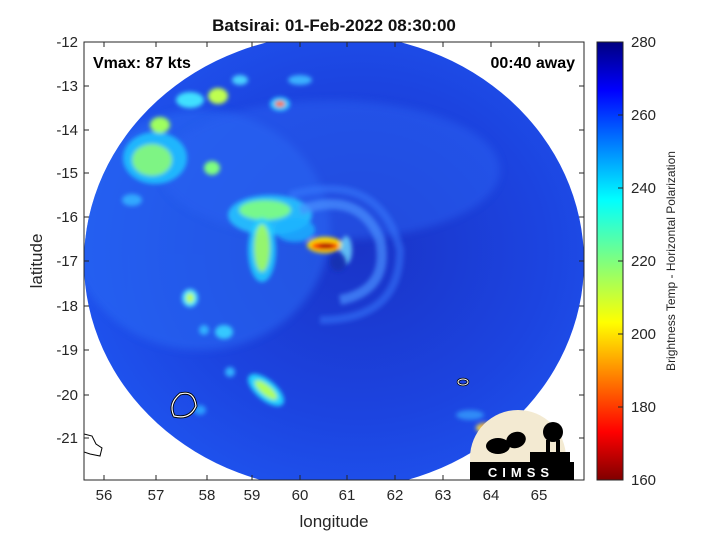 This screenshot has height=540, width=720. What do you see at coordinates (338, 262) in the screenshot?
I see `cyclone-eye` at bounding box center [338, 262].